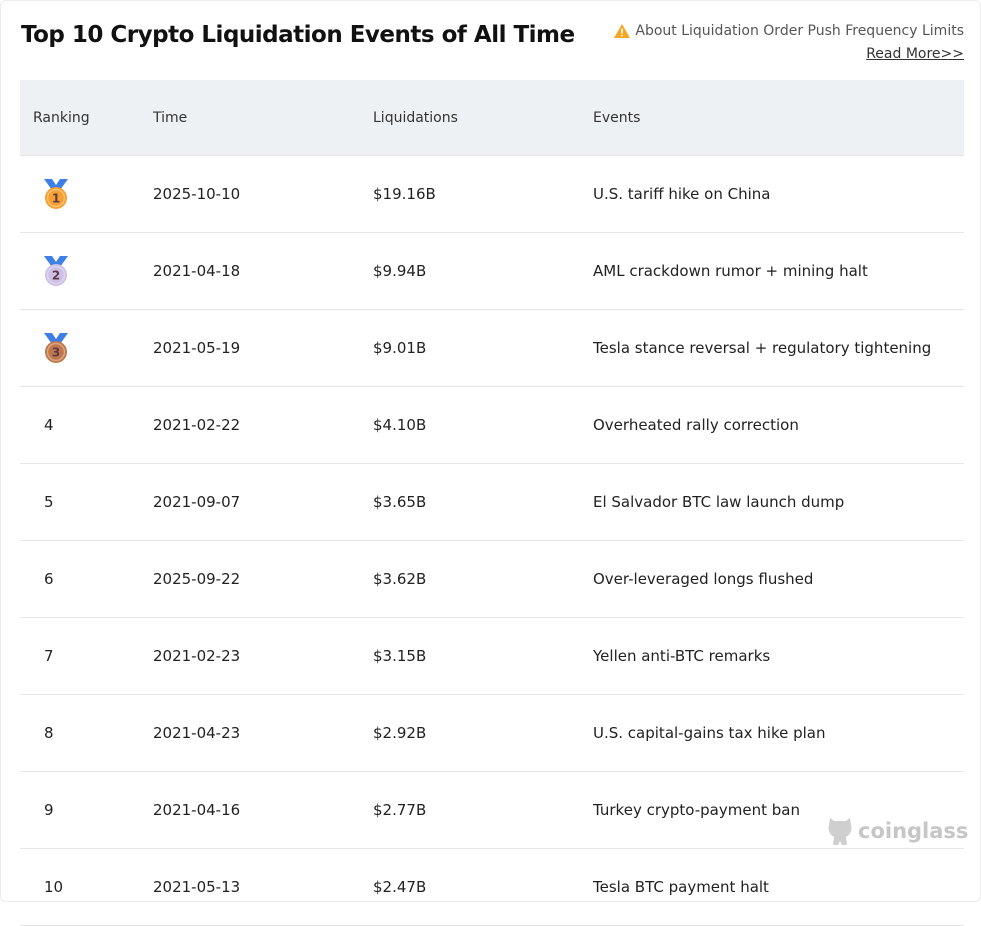  I want to click on event-cell: U.S. tariff hike on China, so click(778, 194).